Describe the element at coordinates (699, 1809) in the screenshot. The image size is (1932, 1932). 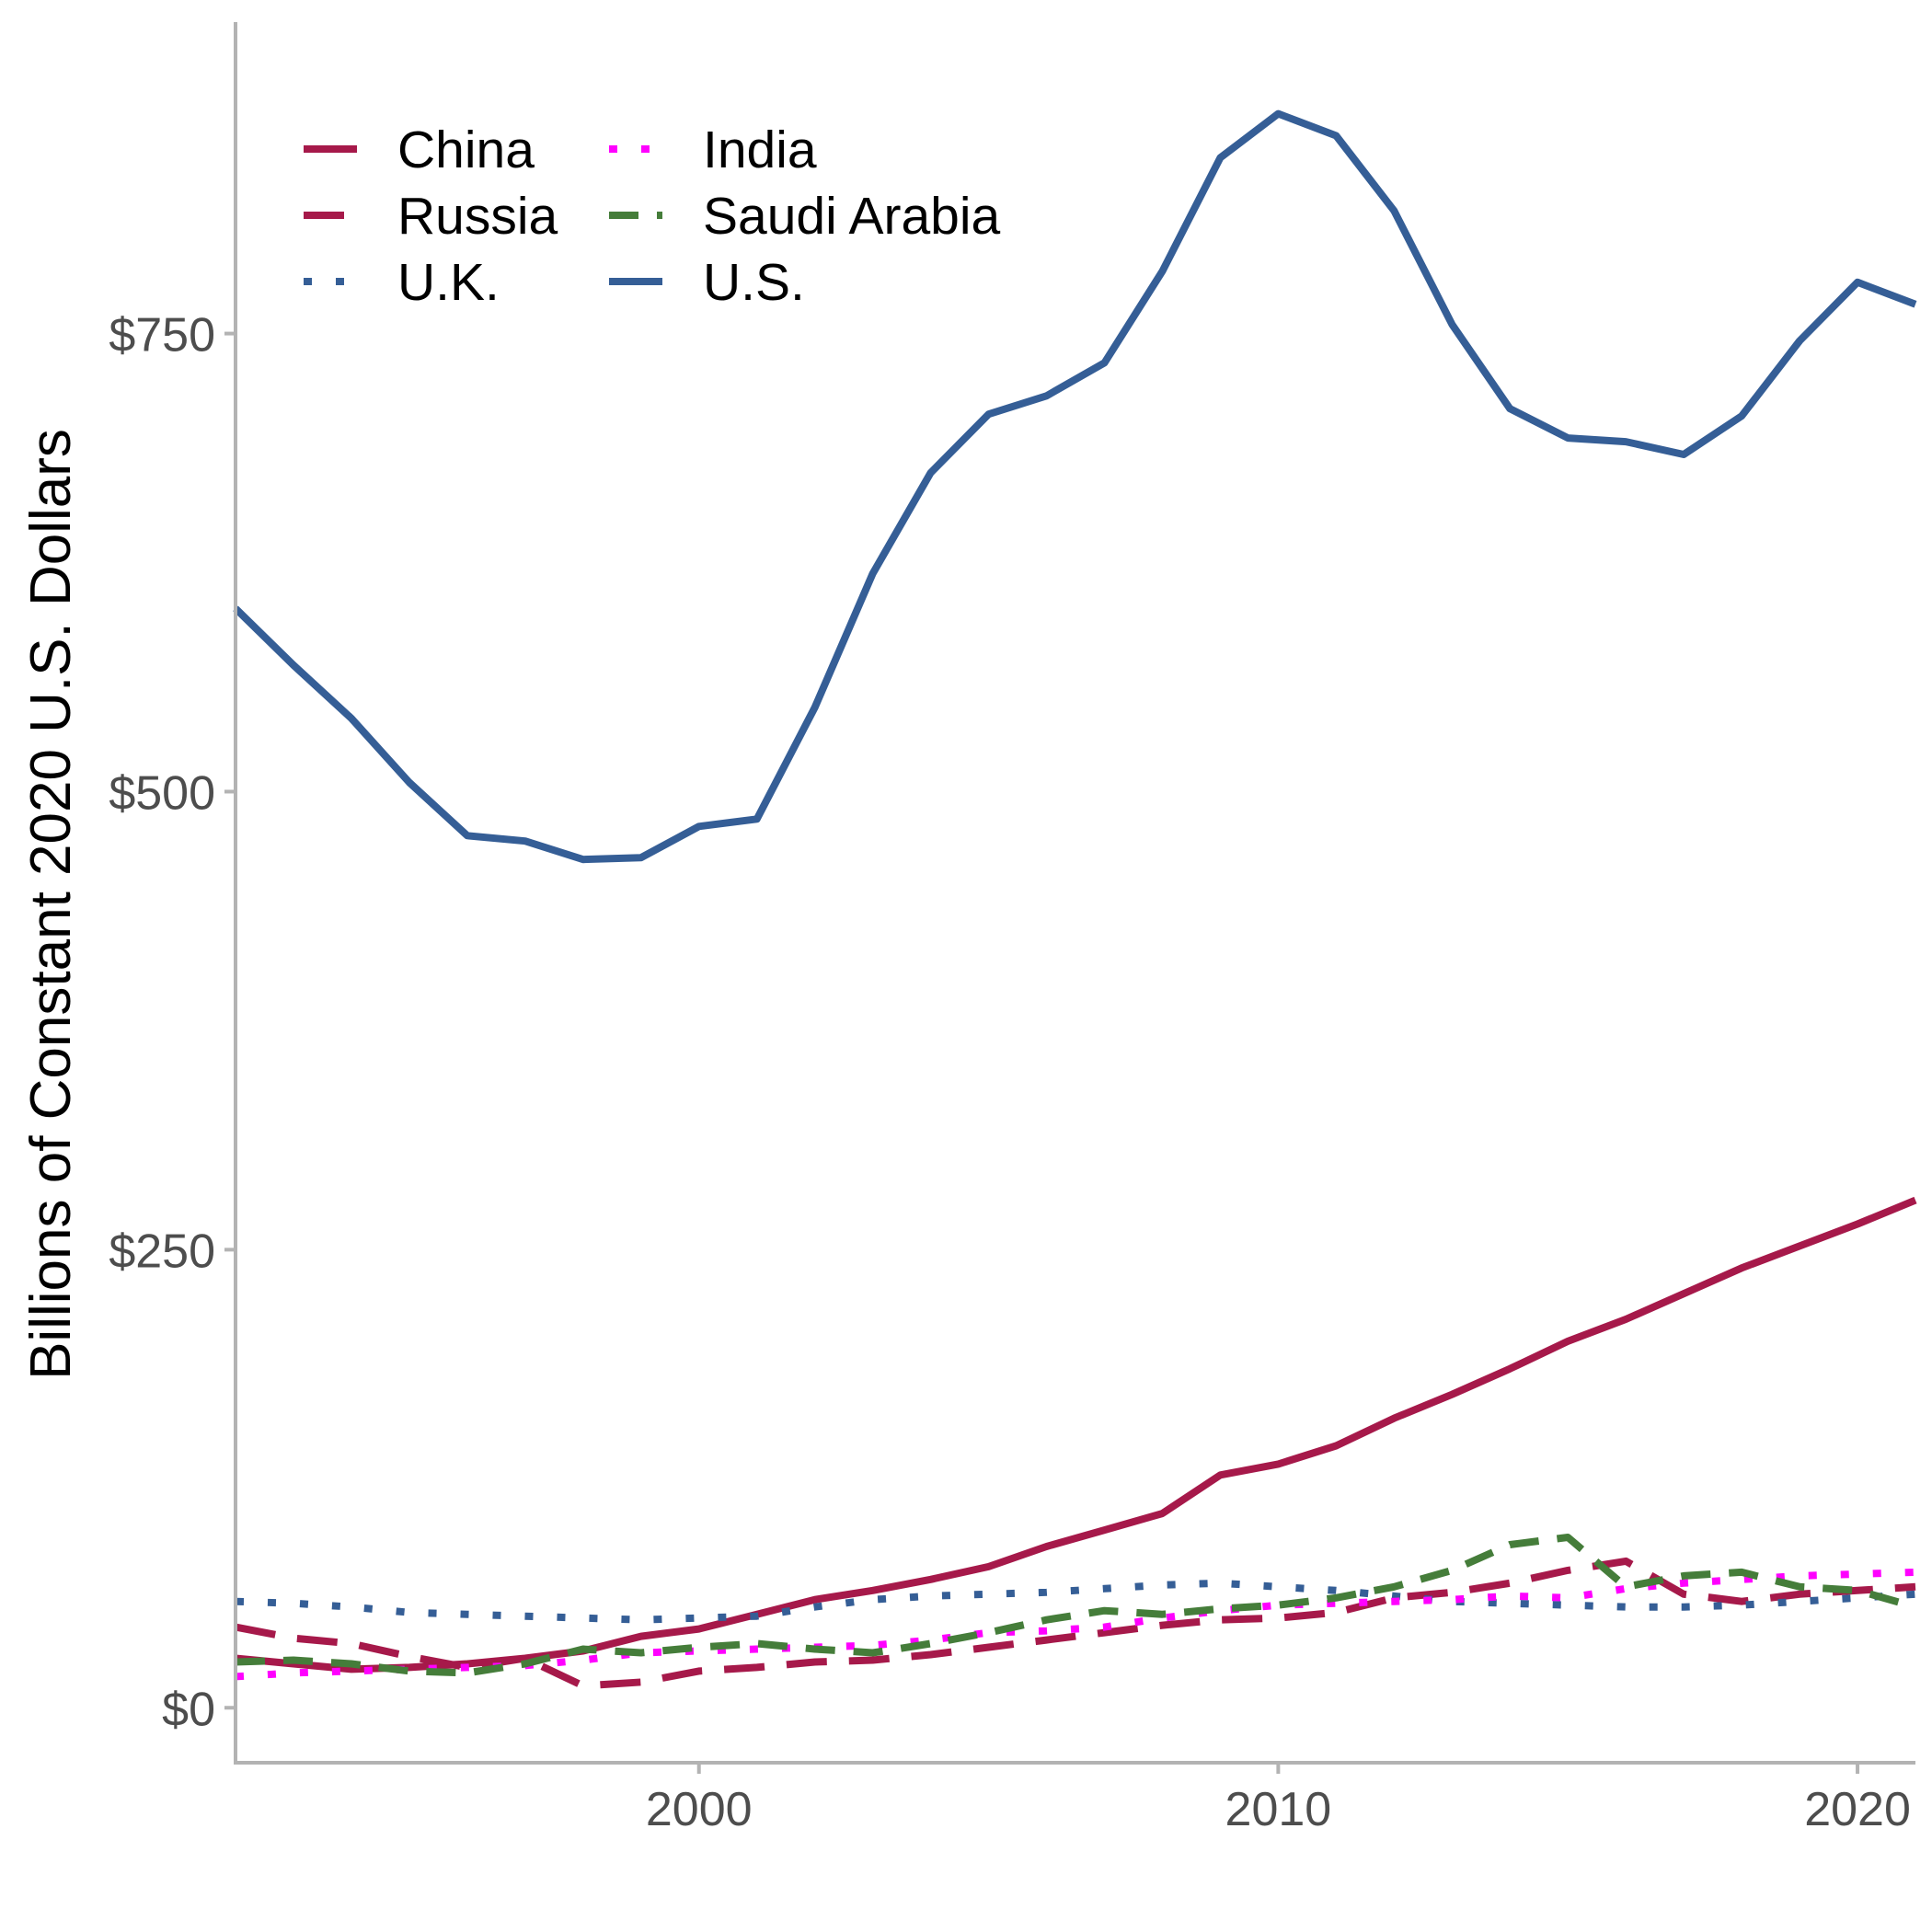
I see `x-tick-label: 2000` at that location.